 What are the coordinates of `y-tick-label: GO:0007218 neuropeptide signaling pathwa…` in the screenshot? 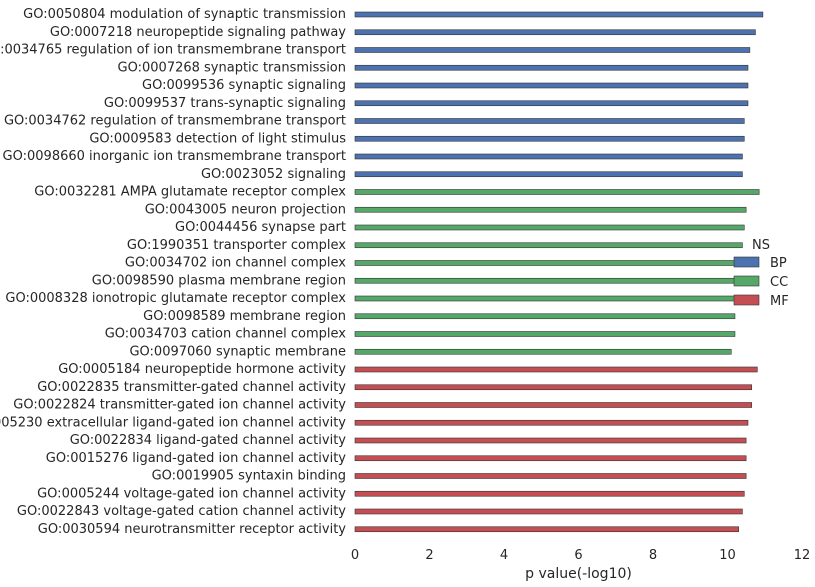 It's located at (198, 32).